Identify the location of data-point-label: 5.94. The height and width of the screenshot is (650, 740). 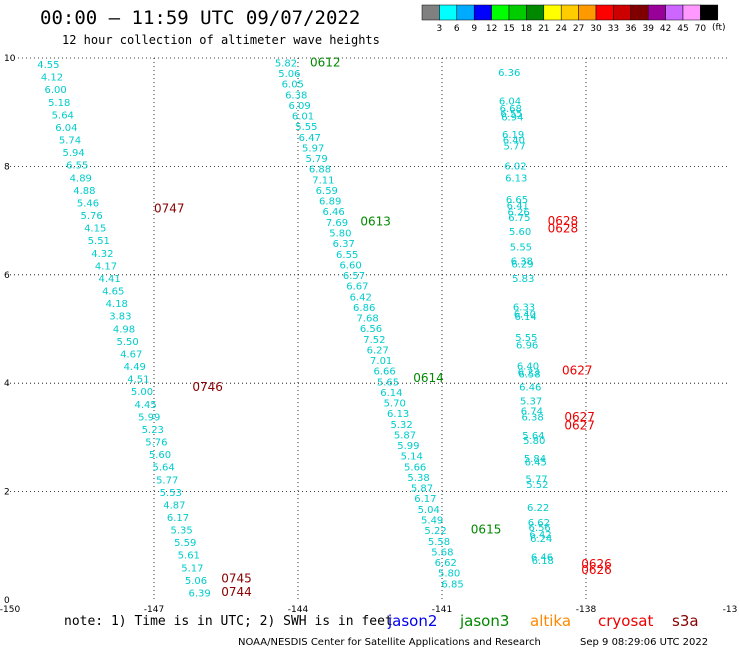
(73, 153).